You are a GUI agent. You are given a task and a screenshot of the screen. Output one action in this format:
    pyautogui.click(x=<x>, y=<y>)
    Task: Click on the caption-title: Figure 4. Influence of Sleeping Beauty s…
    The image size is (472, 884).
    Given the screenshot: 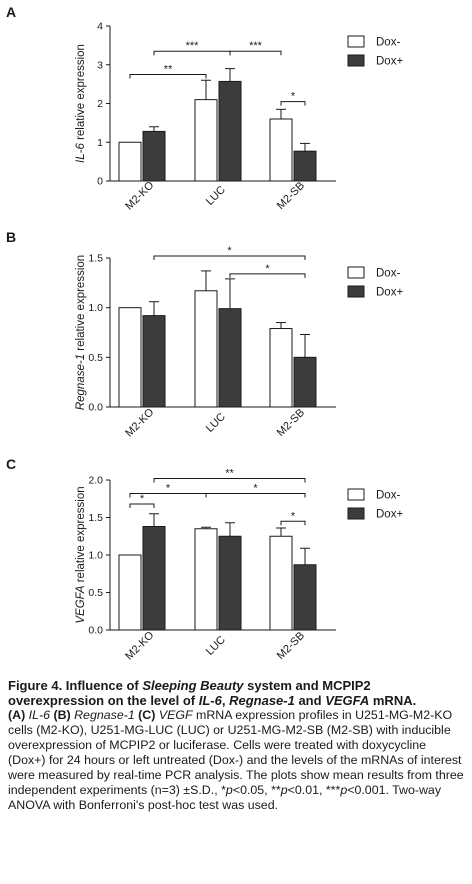 What is the action you would take?
    pyautogui.click(x=212, y=693)
    